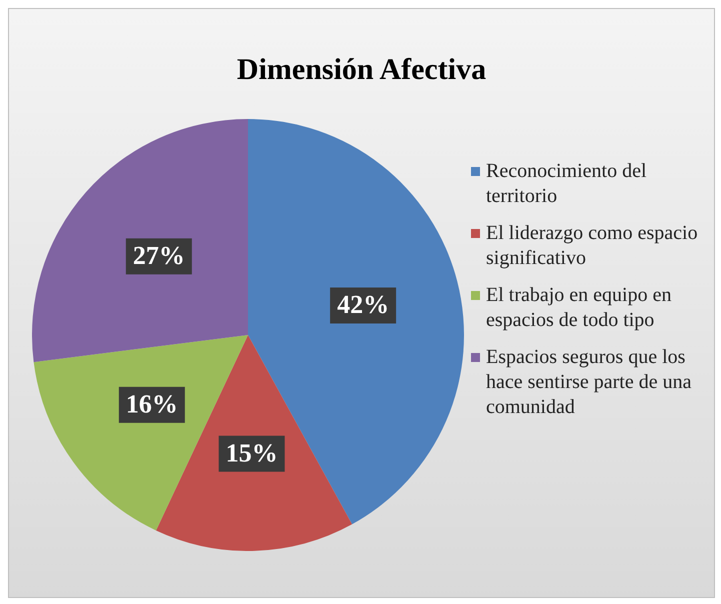 Image resolution: width=721 pixels, height=604 pixels. What do you see at coordinates (567, 184) in the screenshot?
I see `legend-label: Reconocimiento del territorio` at bounding box center [567, 184].